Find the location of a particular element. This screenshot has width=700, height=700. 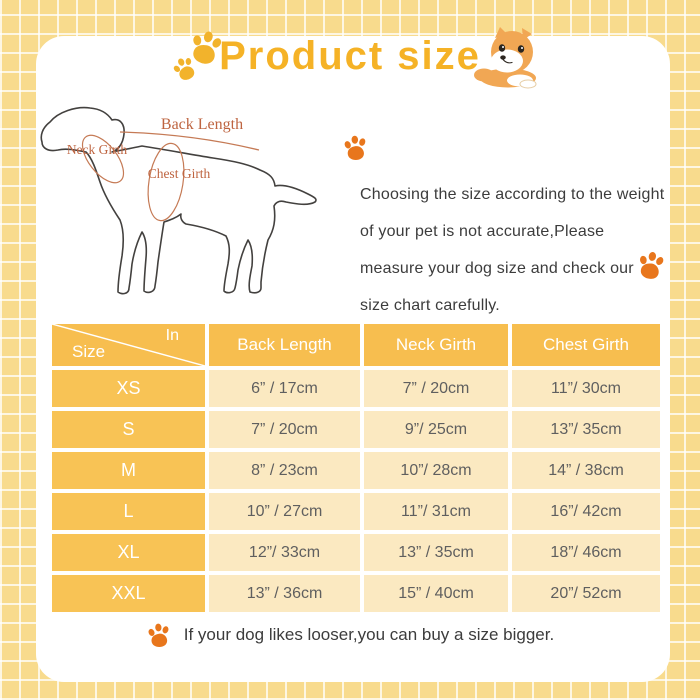

back-length-label: Back Length is located at coordinates (202, 124).